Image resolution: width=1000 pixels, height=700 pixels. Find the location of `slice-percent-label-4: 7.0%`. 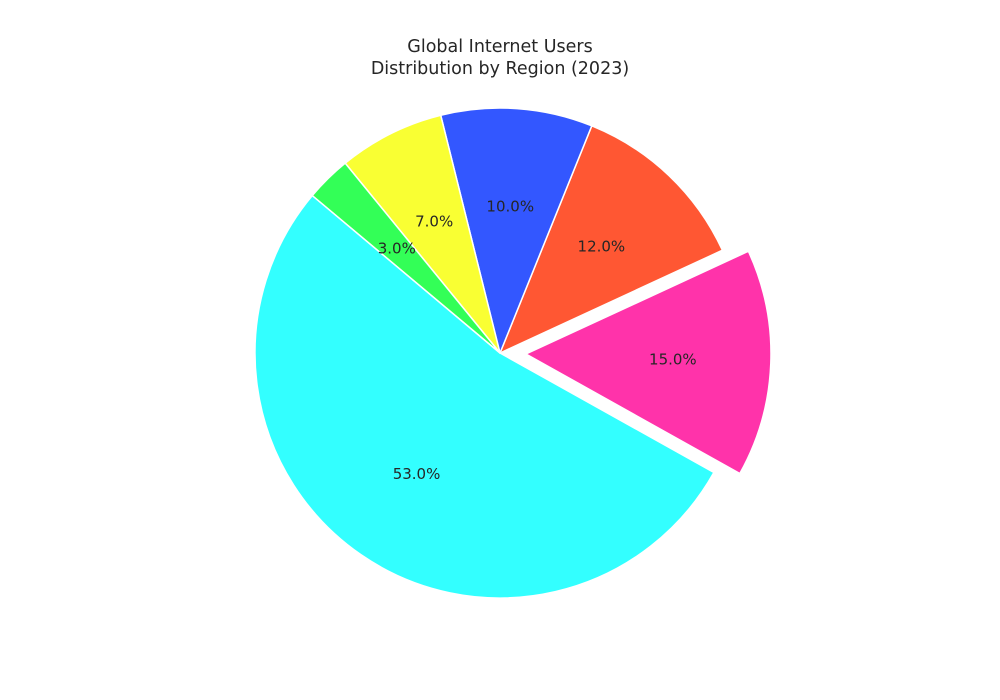

slice-percent-label-4: 7.0% is located at coordinates (434, 222).